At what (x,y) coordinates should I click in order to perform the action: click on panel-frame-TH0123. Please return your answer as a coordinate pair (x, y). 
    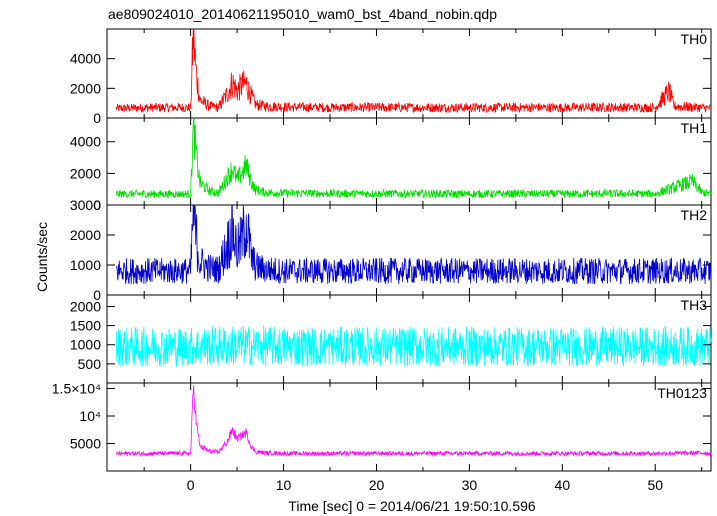
    Looking at the image, I should click on (409, 427).